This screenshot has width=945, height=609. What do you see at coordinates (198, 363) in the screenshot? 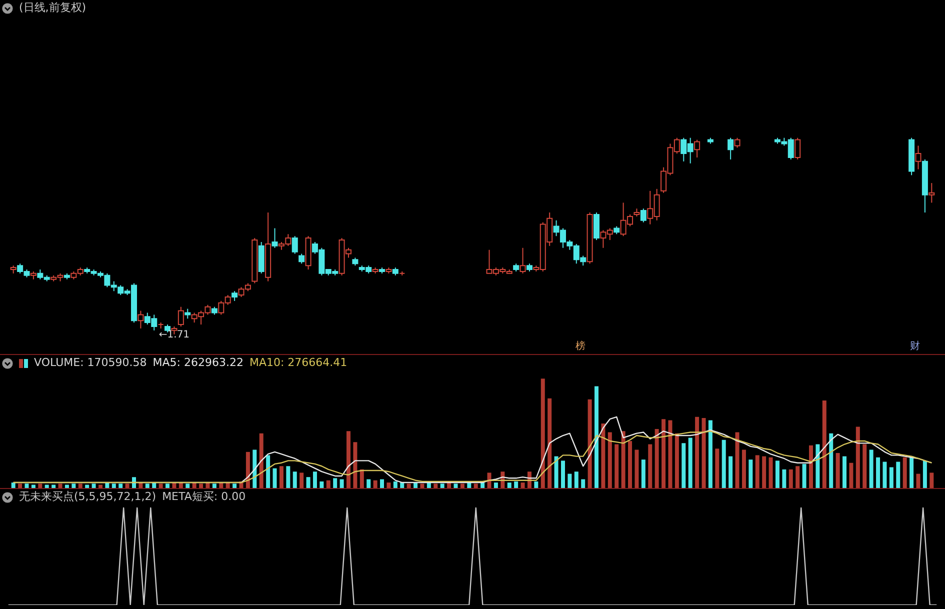
I see `text: MA5: 262963.22` at bounding box center [198, 363].